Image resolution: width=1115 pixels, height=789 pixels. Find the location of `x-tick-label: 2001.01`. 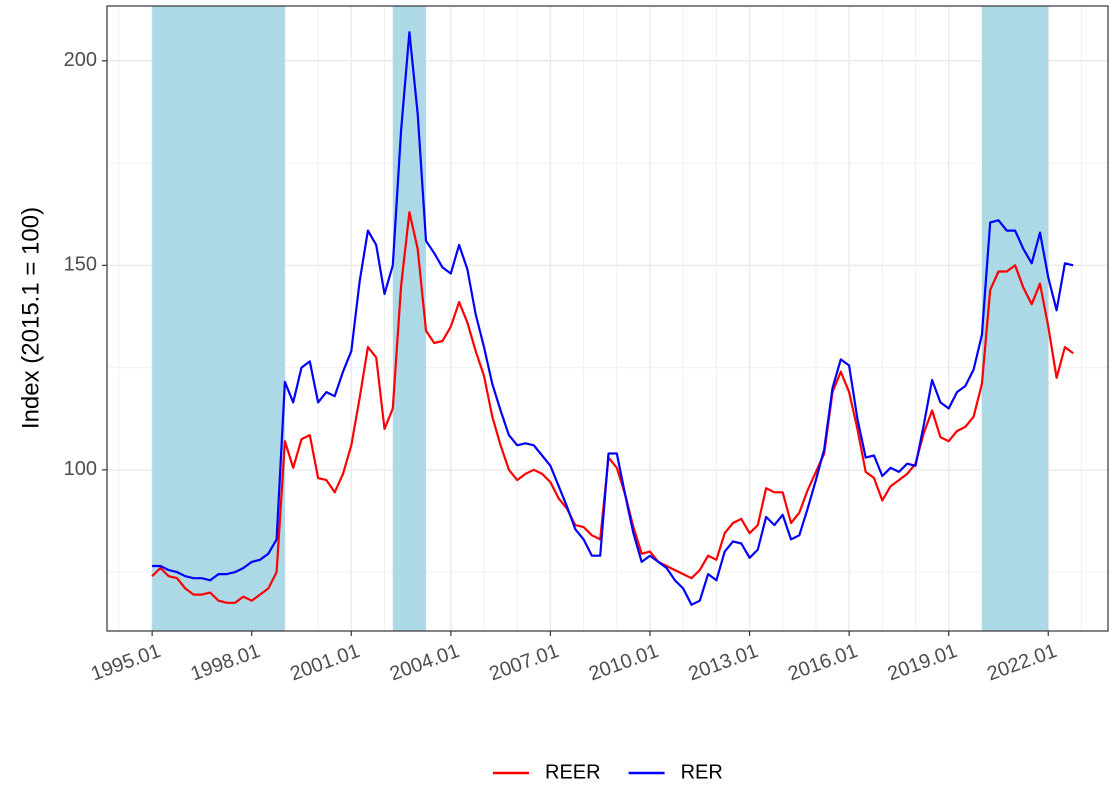

x-tick-label: 2001.01 is located at coordinates (324, 662).